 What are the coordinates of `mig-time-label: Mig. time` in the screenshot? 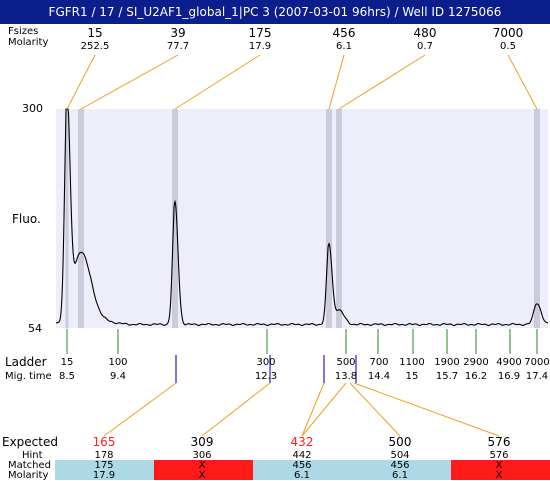 It's located at (28, 376).